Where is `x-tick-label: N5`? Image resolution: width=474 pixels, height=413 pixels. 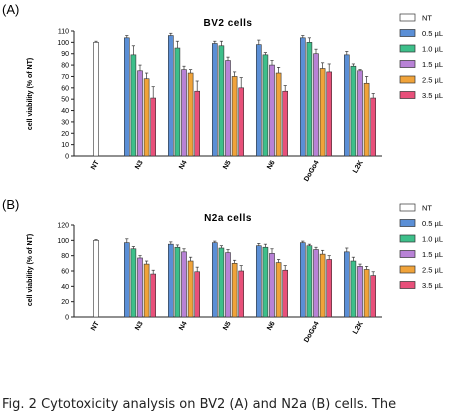
x-tick-label: N5 is located at coordinates (227, 325).